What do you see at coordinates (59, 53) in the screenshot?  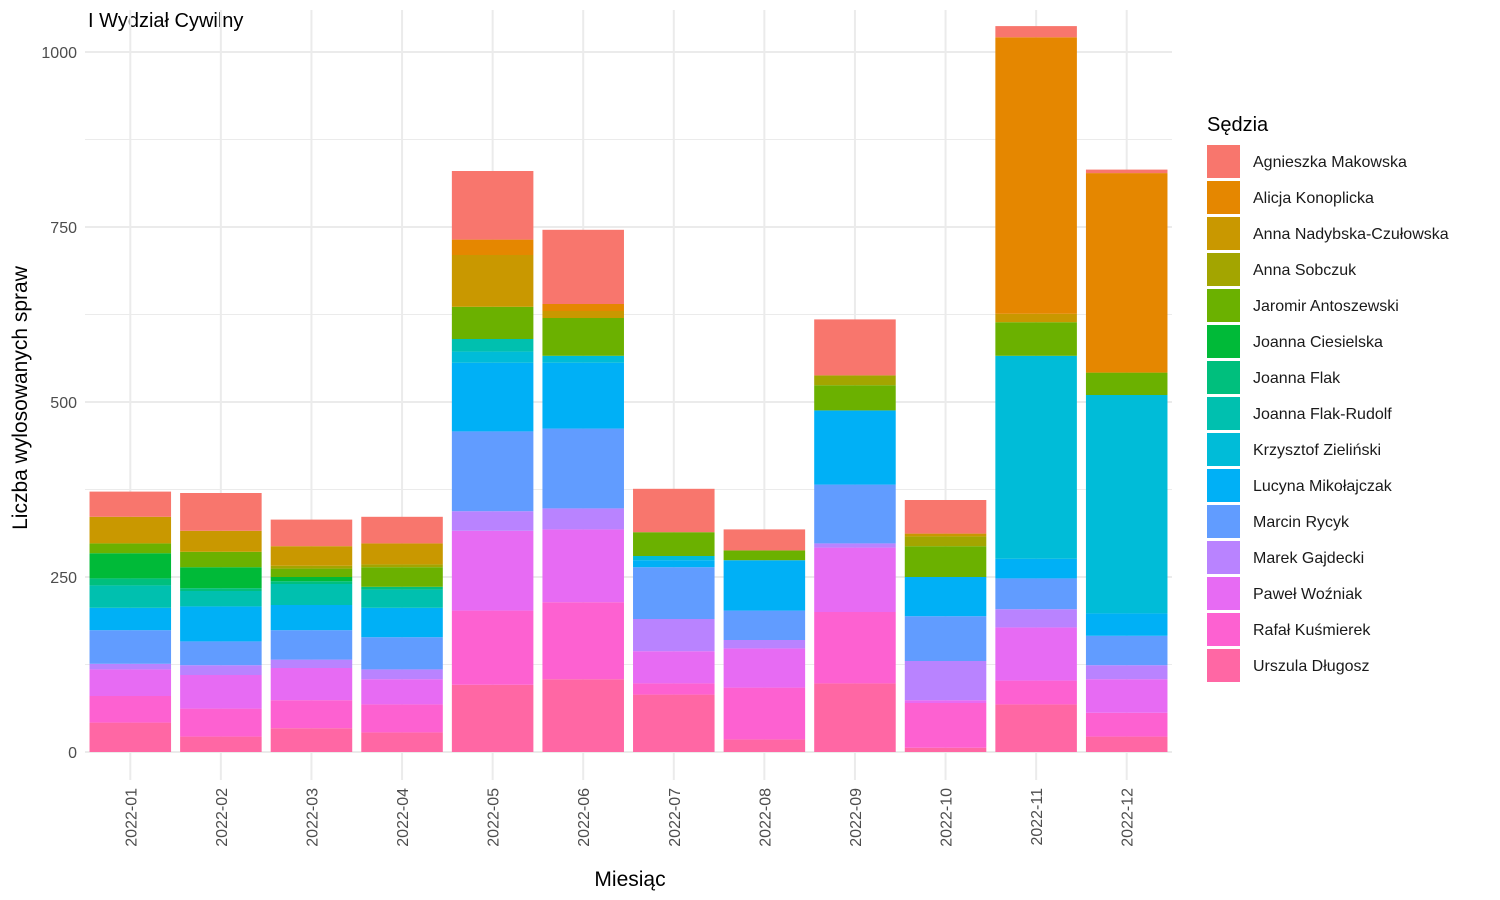 I see `y-tick-label: 1000` at bounding box center [59, 53].